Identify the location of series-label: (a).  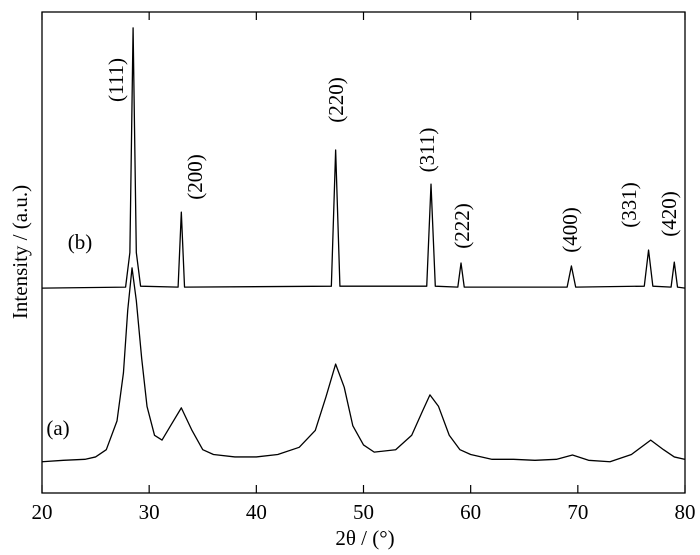
(57, 428).